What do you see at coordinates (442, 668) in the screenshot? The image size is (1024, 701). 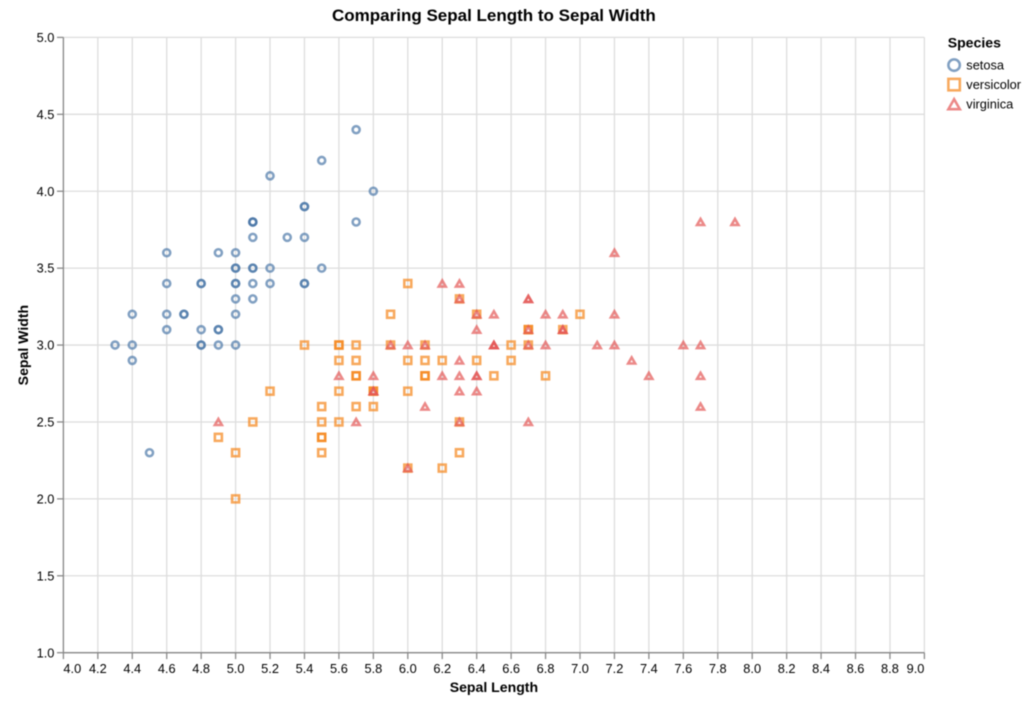 I see `svg-text: 6.2` at bounding box center [442, 668].